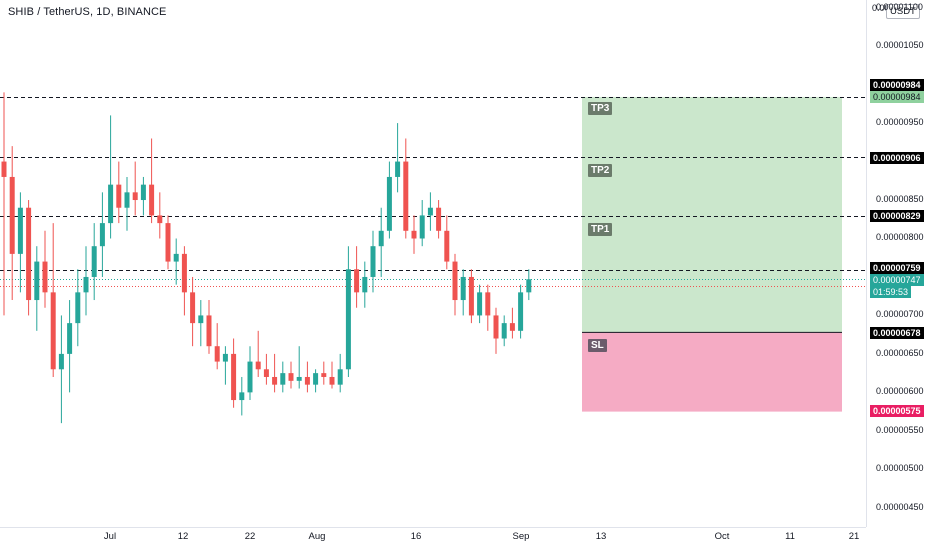 Image resolution: width=932 pixels, height=550 pixels. What do you see at coordinates (900, 122) in the screenshot?
I see `price-tick: 0.00000950` at bounding box center [900, 122].